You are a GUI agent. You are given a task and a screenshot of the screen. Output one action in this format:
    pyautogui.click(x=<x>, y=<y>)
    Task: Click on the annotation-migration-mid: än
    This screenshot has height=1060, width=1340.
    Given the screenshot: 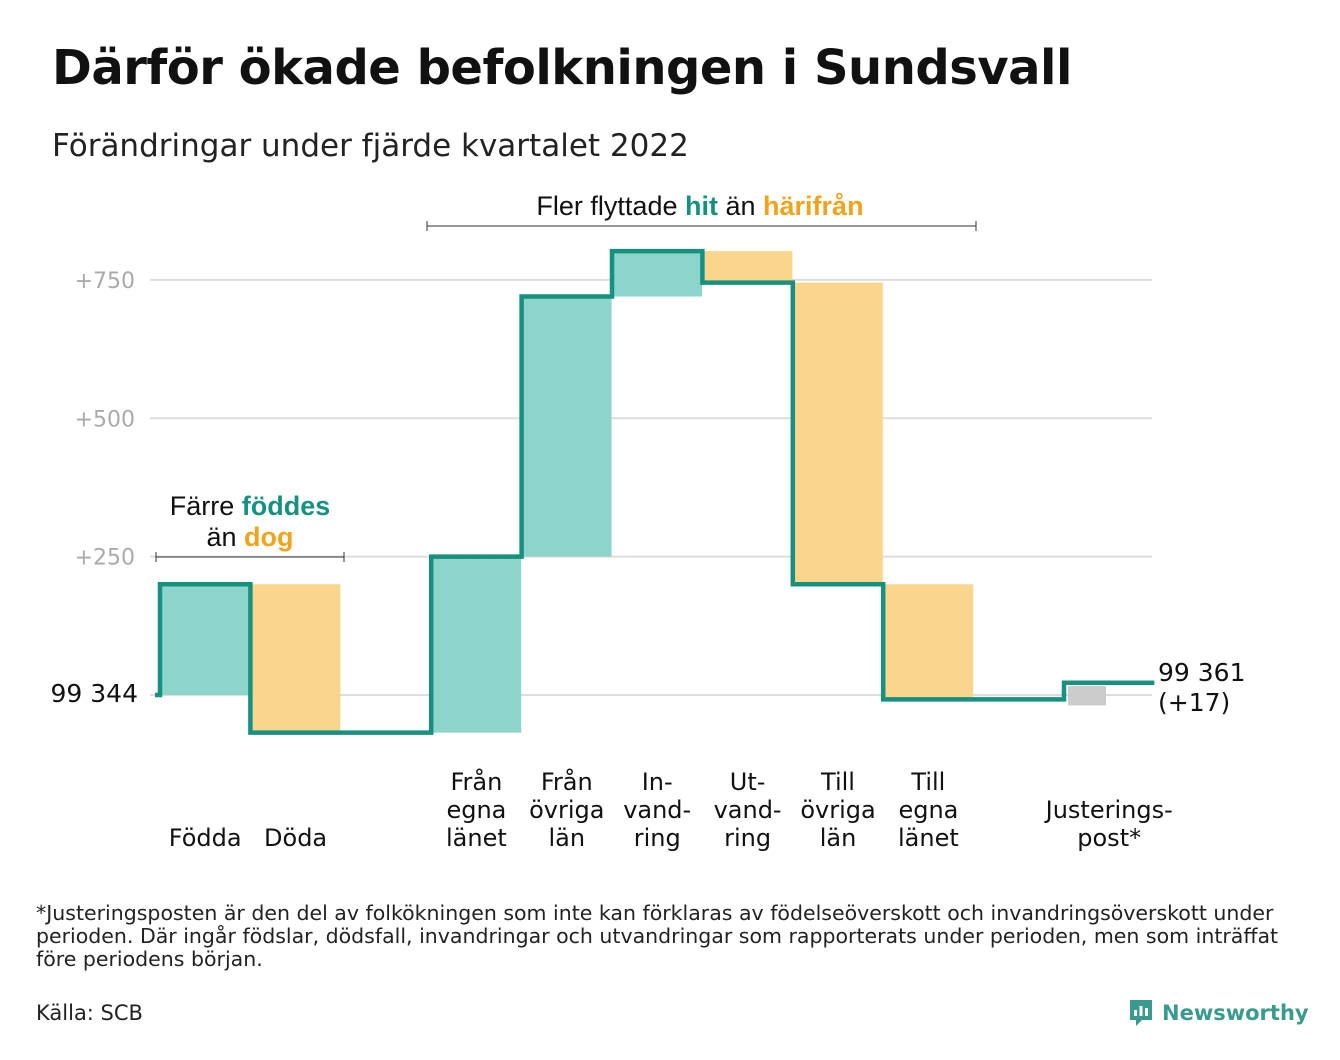 What is the action you would take?
    pyautogui.click(x=740, y=206)
    